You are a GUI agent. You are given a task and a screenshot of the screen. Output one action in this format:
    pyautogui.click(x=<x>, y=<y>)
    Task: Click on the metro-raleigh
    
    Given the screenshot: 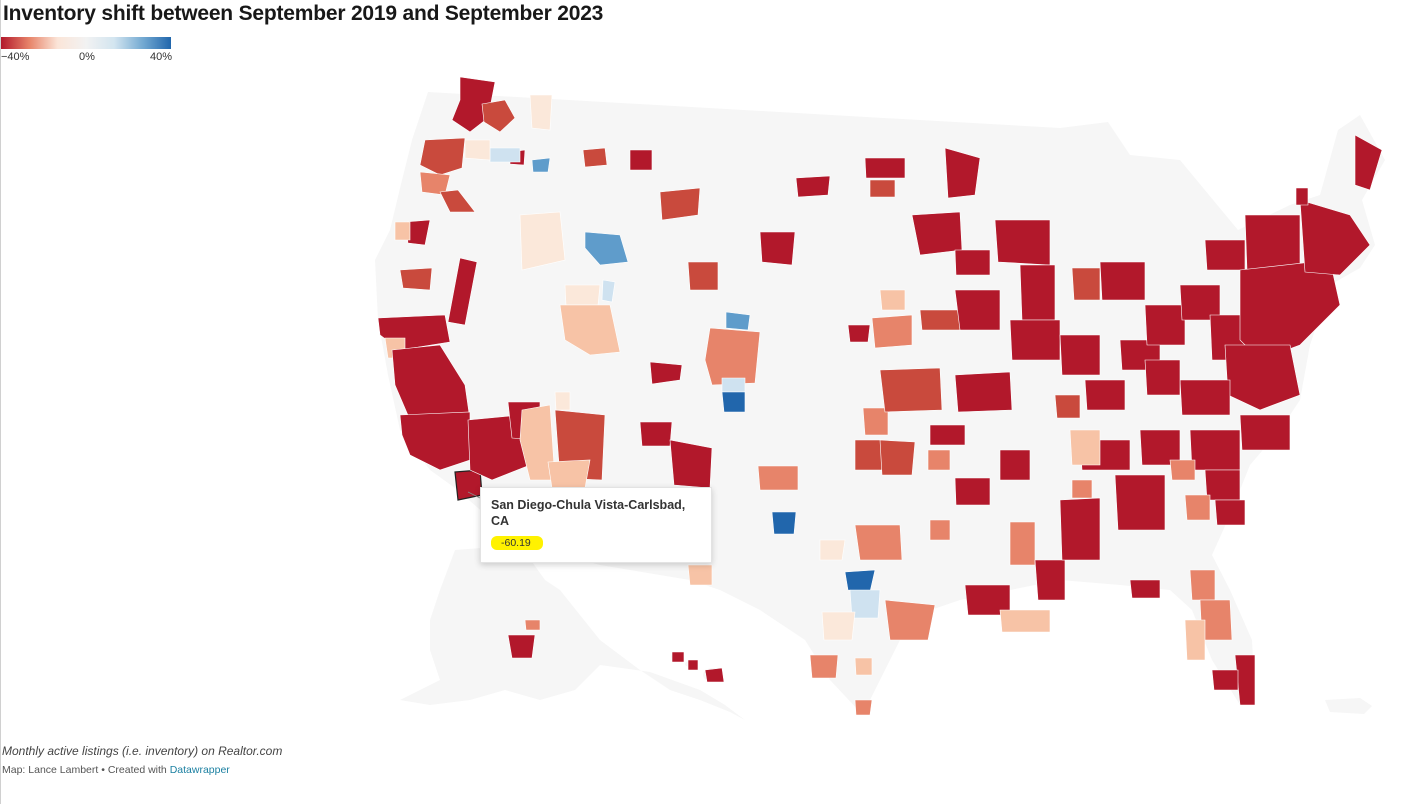 What is the action you would take?
    pyautogui.click(x=1265, y=432)
    